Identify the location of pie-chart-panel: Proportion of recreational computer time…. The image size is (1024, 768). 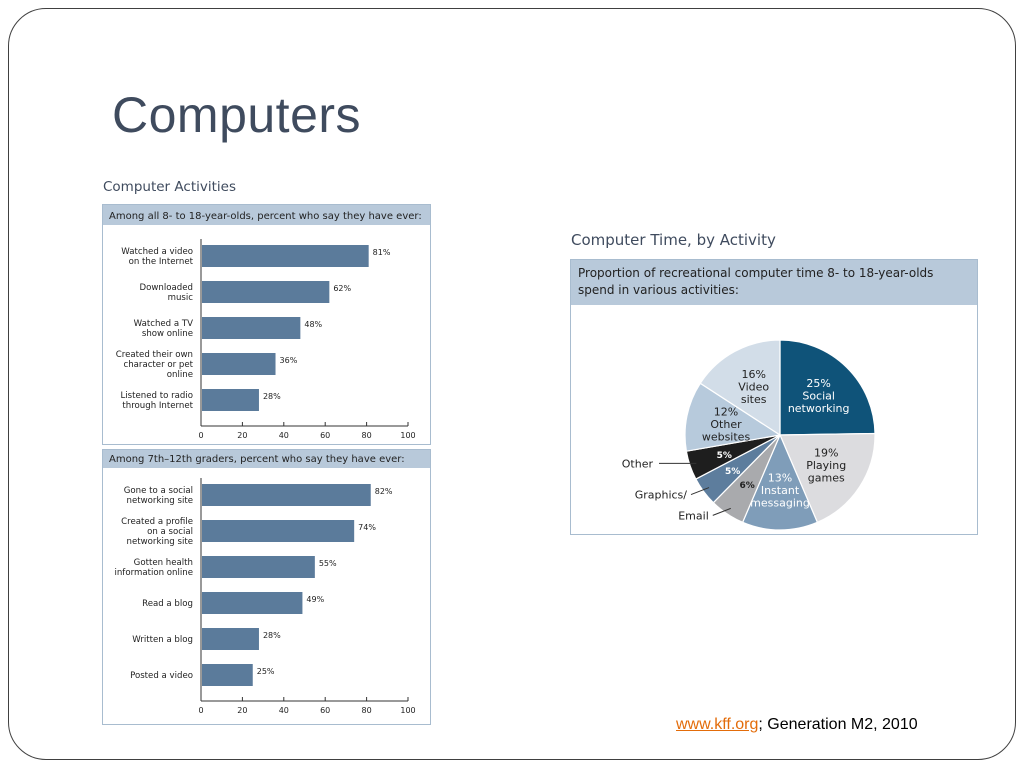
(774, 397).